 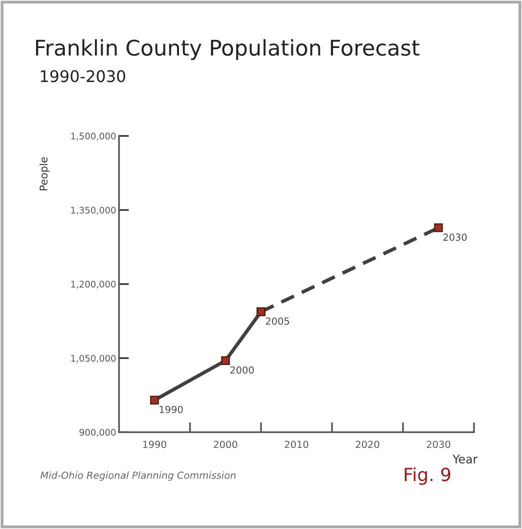 I want to click on x-tick-label: 2000, so click(x=226, y=444).